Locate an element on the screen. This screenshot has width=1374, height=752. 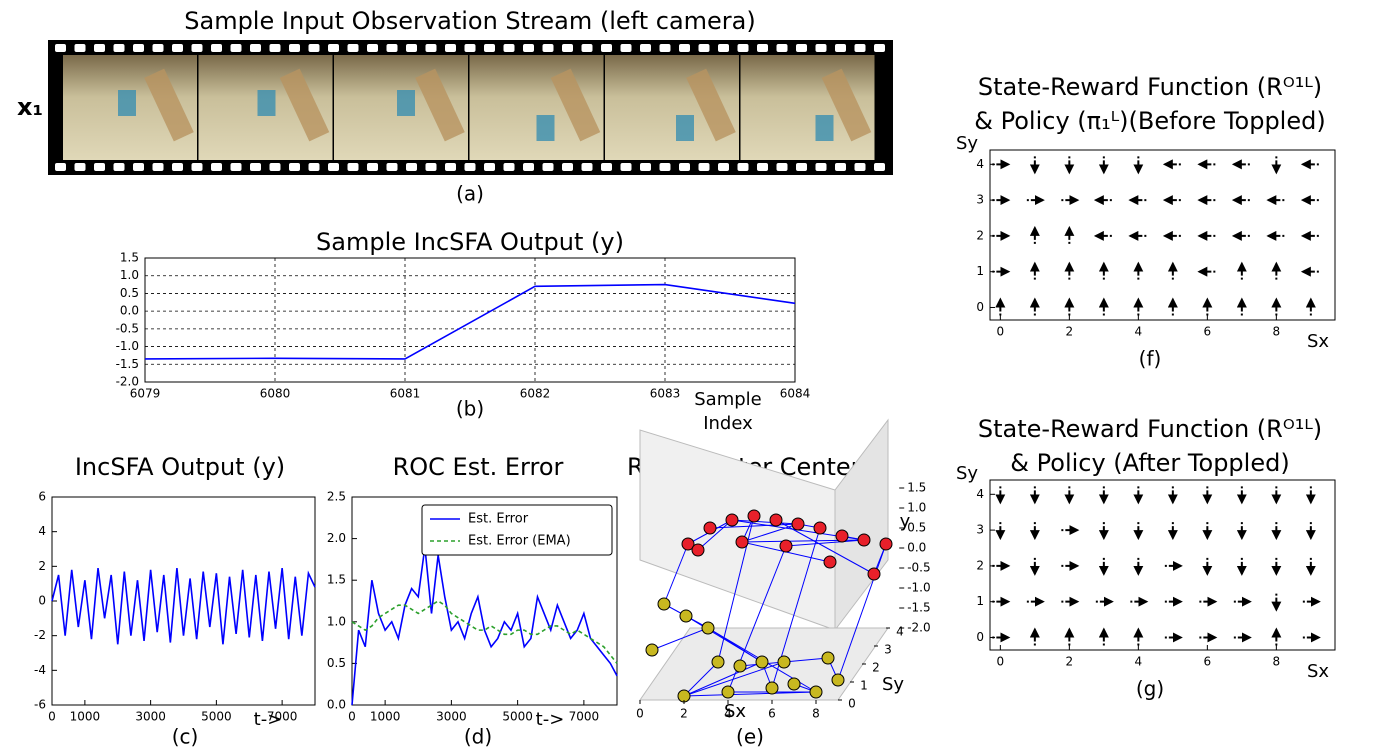
x-tick-label: 8 is located at coordinates (816, 714).